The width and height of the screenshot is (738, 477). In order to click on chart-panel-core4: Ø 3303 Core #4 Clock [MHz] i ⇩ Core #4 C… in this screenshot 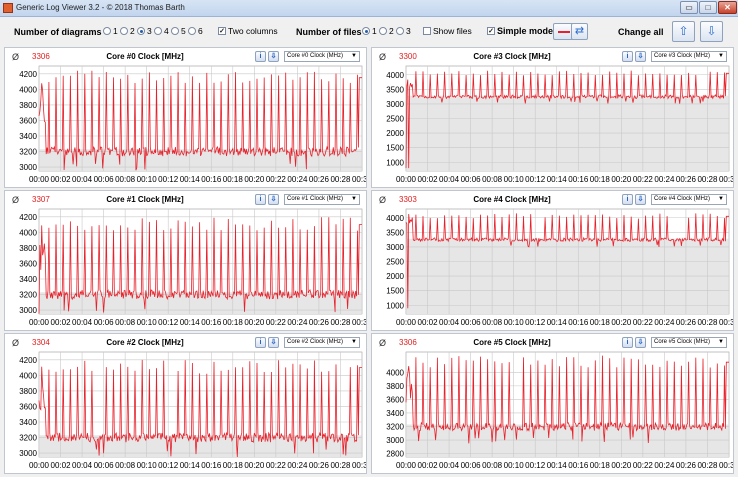, I will do `click(552, 260)`.